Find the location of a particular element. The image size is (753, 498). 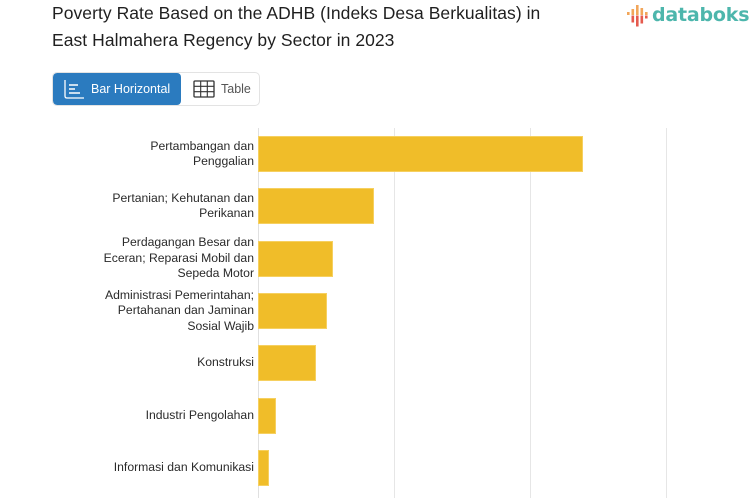

databoks-logo: databoks is located at coordinates (688, 15).